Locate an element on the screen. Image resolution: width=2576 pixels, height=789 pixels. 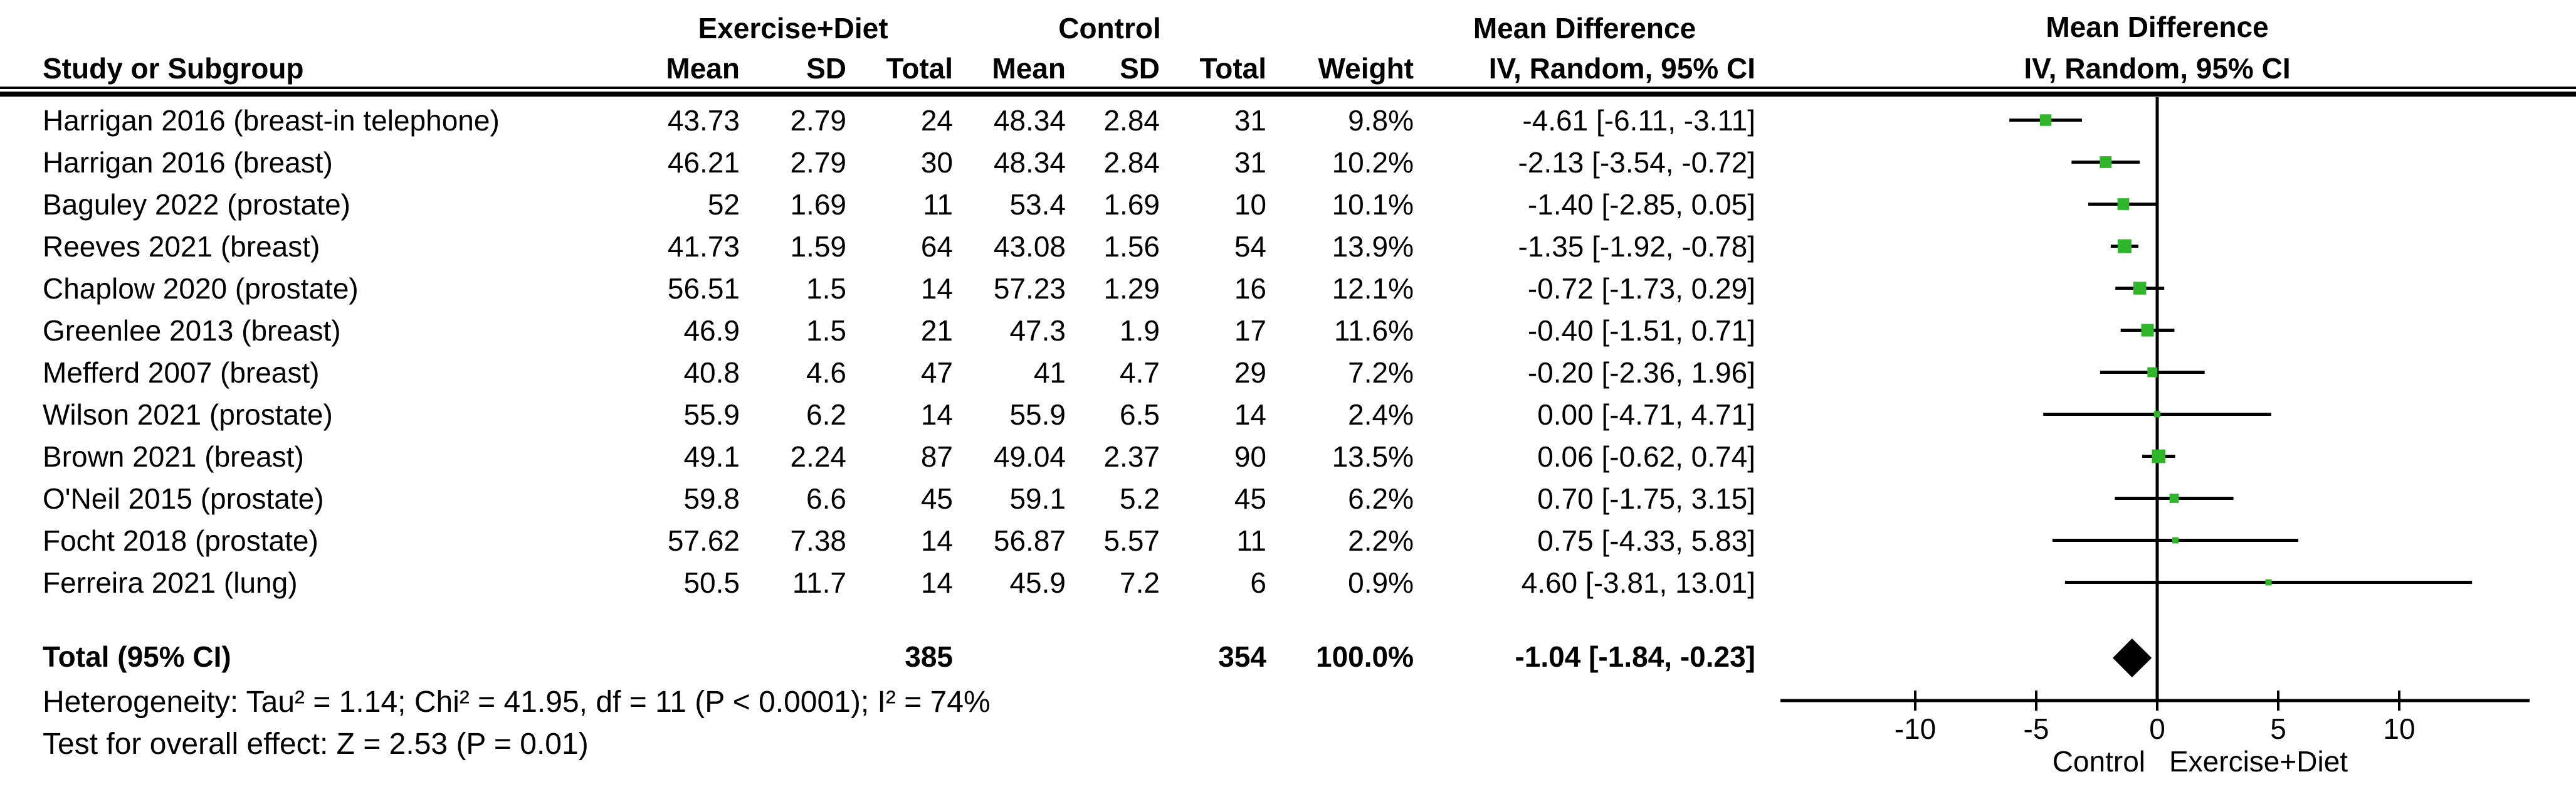
cell-c_mean: 45.9 is located at coordinates (1037, 582).